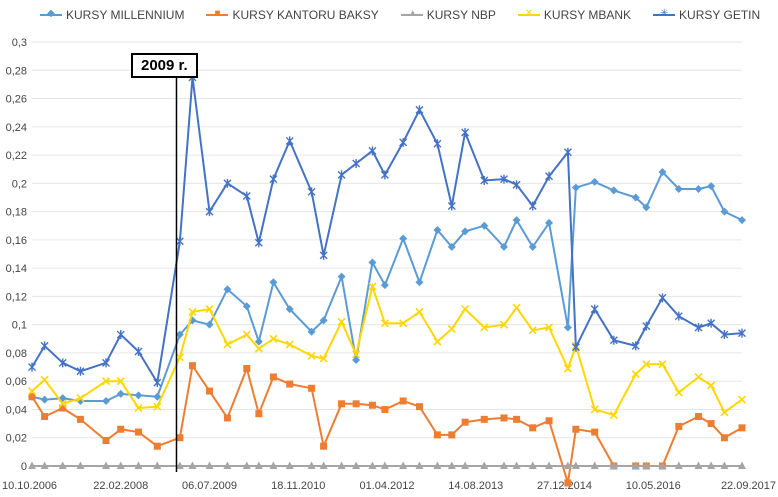 Image resolution: width=778 pixels, height=497 pixels. Describe the element at coordinates (16, 156) in the screenshot. I see `y-tick-label: 0,22` at that location.